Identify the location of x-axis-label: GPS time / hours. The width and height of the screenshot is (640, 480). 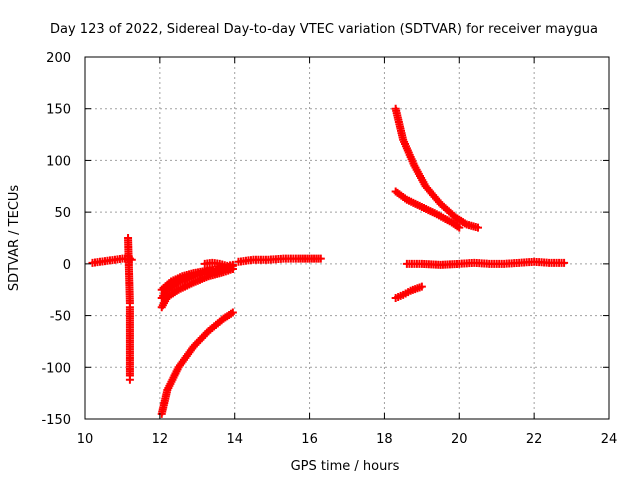
(345, 466).